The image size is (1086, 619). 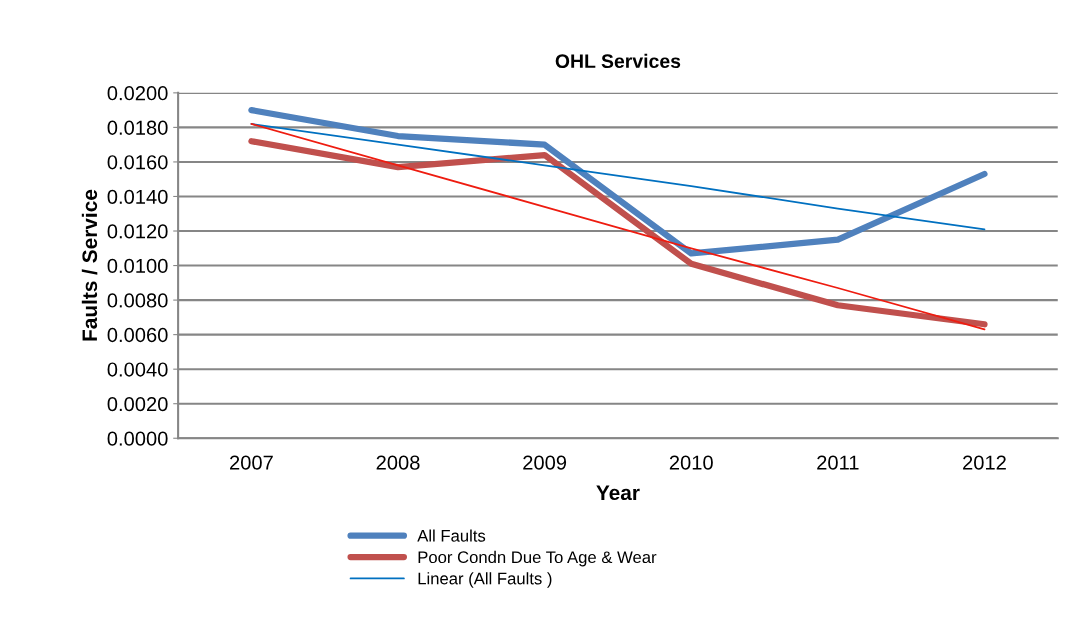 What do you see at coordinates (398, 462) in the screenshot?
I see `x-tick-label: 2008` at bounding box center [398, 462].